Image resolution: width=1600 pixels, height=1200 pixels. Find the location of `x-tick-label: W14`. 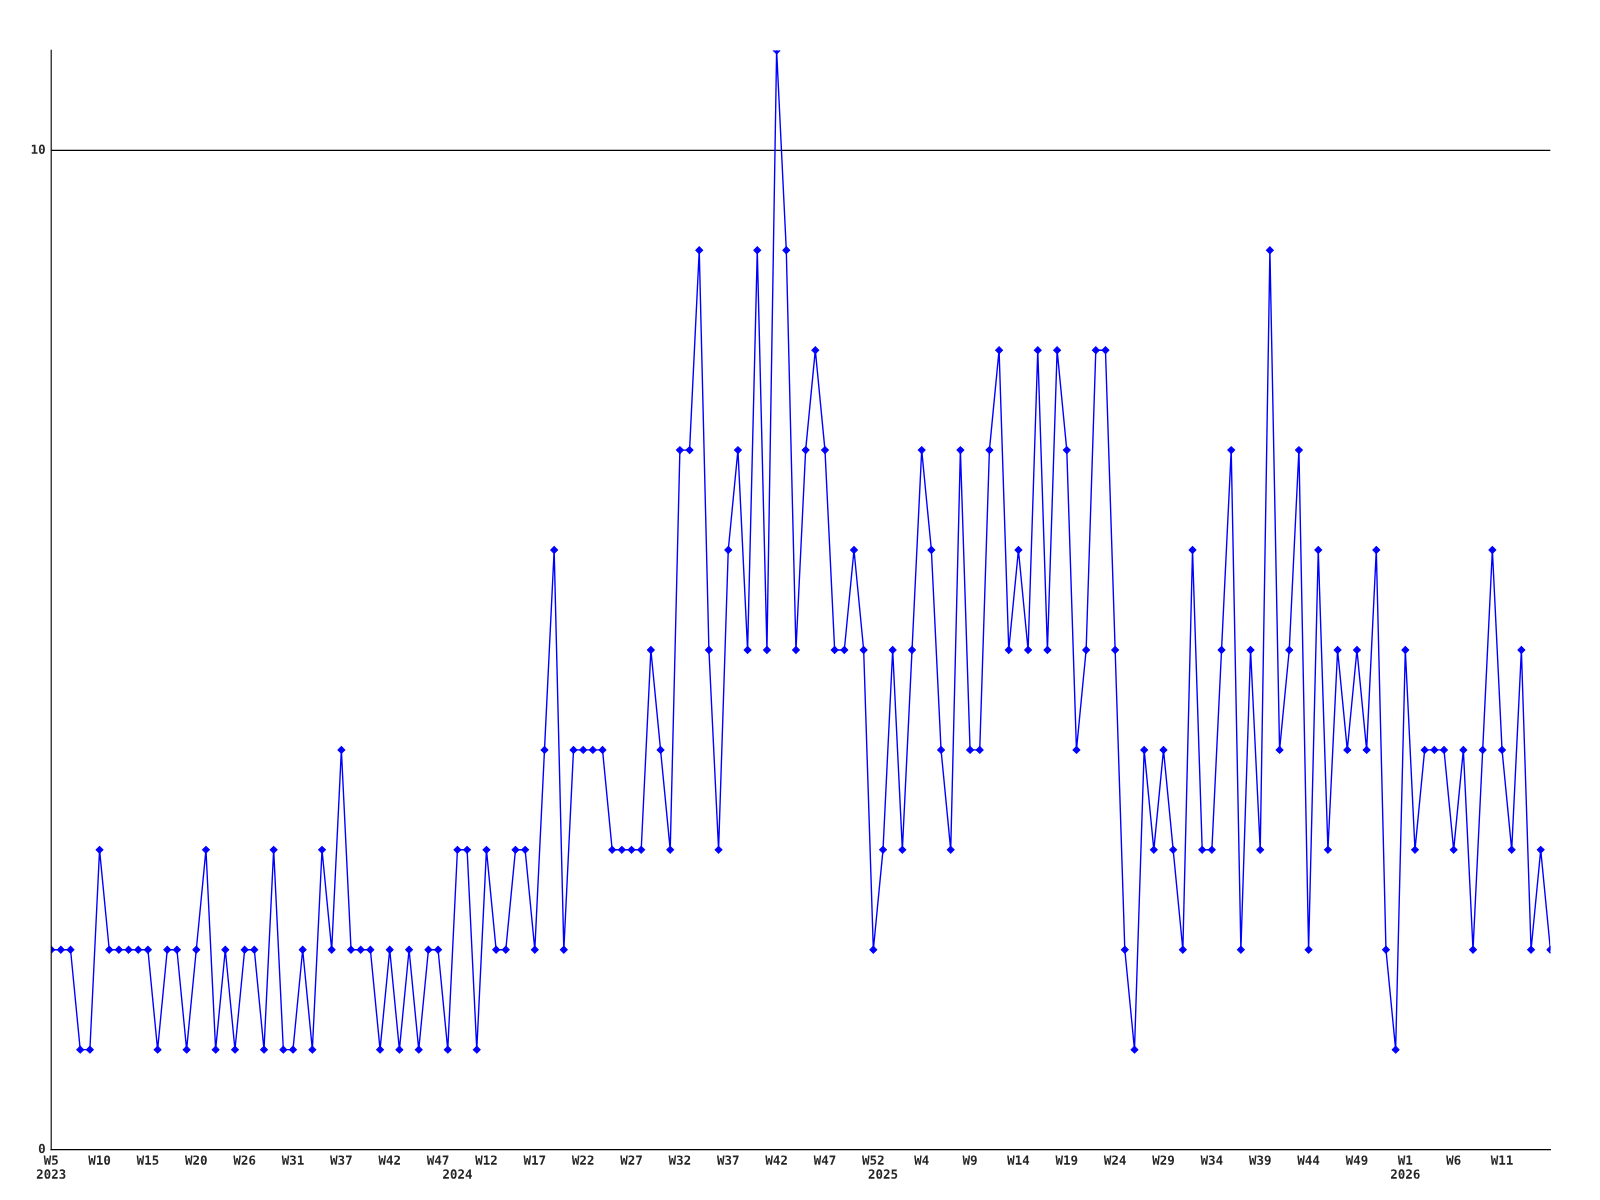

x-tick-label: W14 is located at coordinates (1018, 1160).